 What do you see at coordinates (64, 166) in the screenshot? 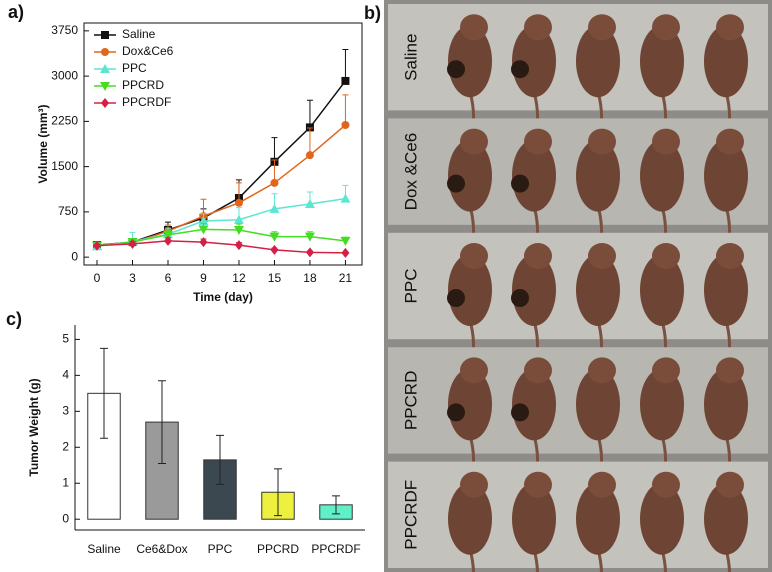
I see `y-tick-label: 1500` at bounding box center [64, 166].